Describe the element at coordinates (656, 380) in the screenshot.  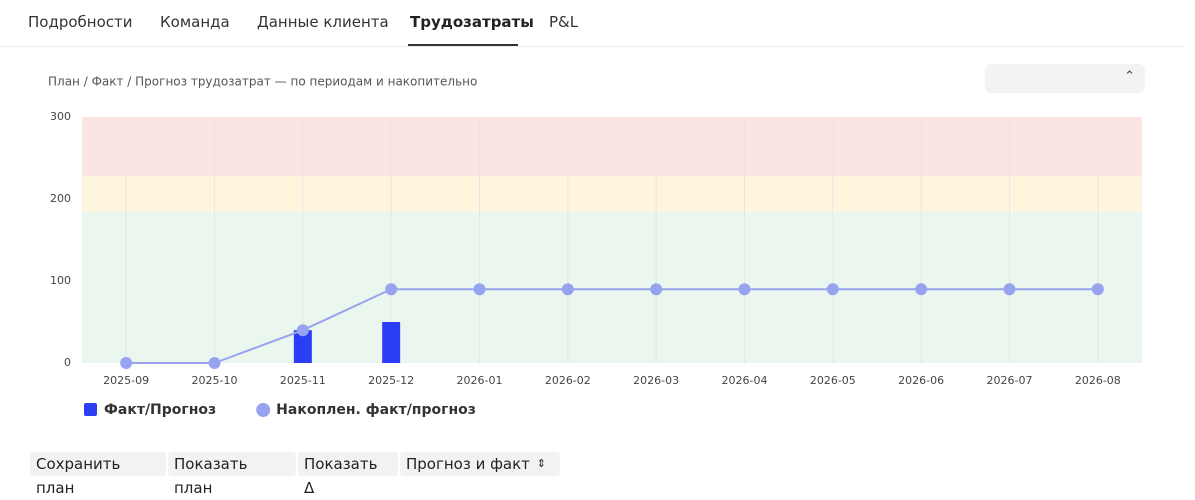
I see `x-tick-label: 2026-03` at that location.